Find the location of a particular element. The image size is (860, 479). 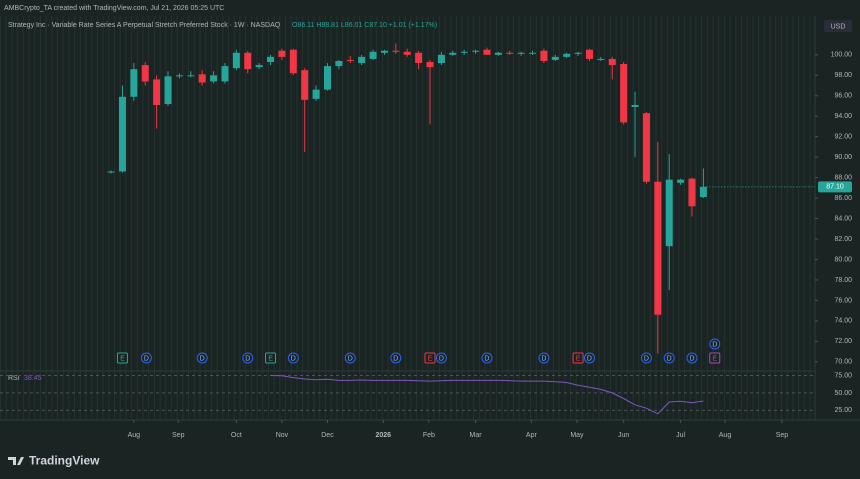

x-tick-label: Jun is located at coordinates (623, 435).